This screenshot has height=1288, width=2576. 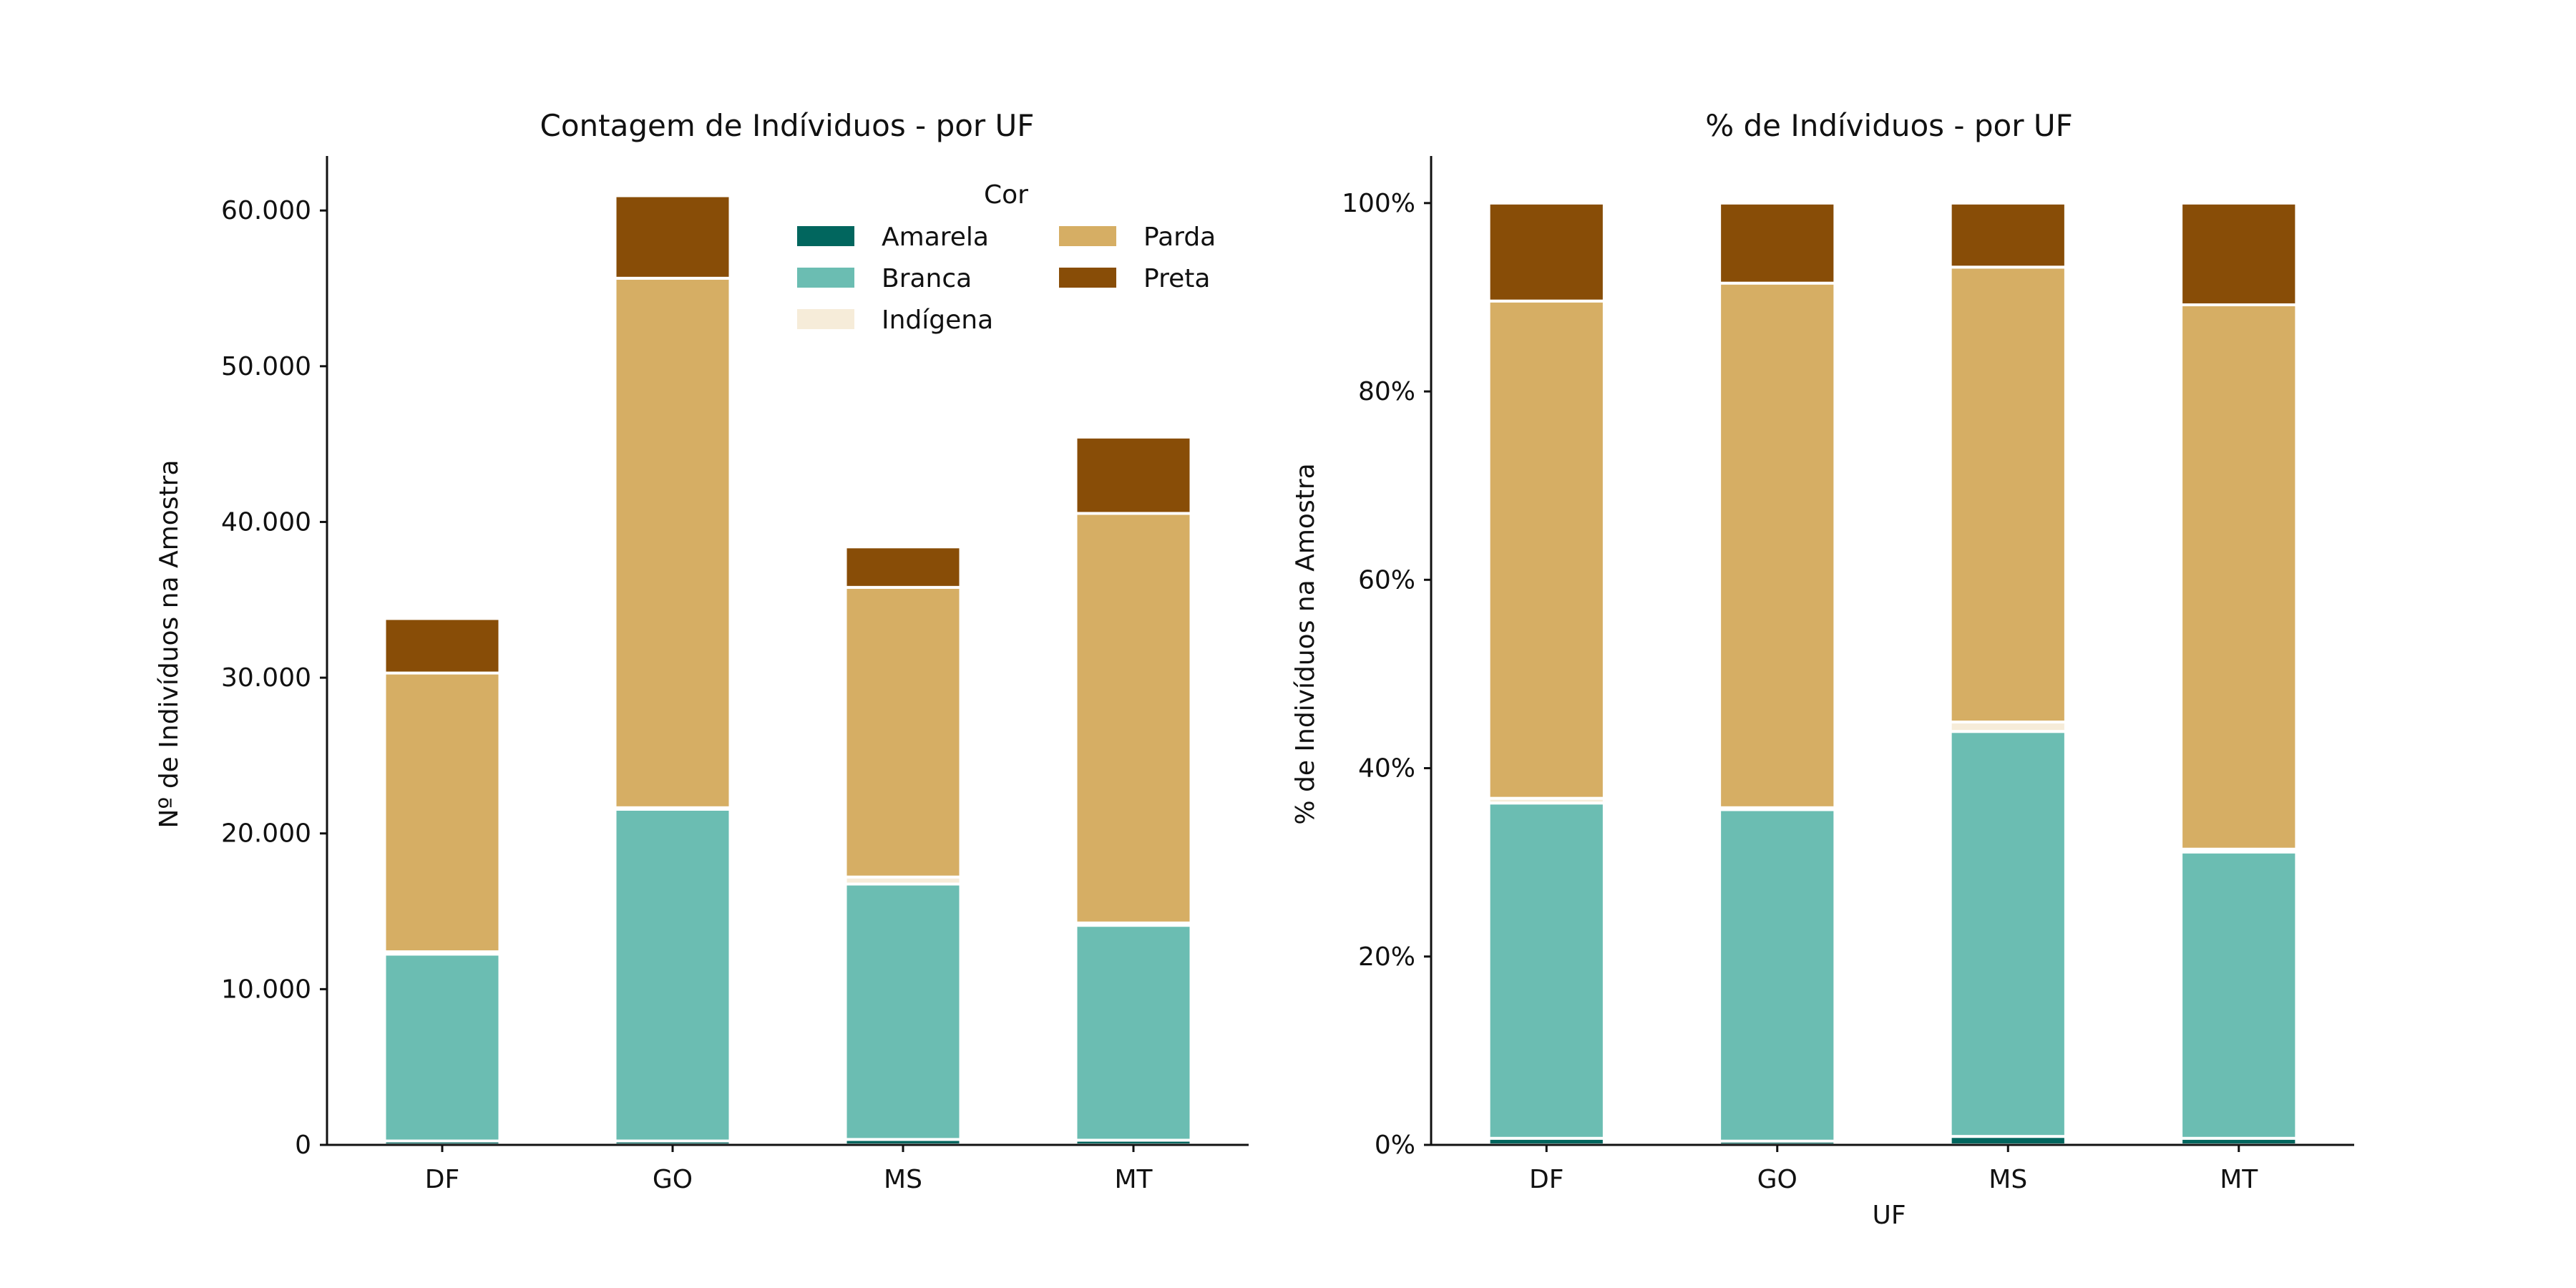 What do you see at coordinates (2239, 995) in the screenshot?
I see `right-bar-mt-branca` at bounding box center [2239, 995].